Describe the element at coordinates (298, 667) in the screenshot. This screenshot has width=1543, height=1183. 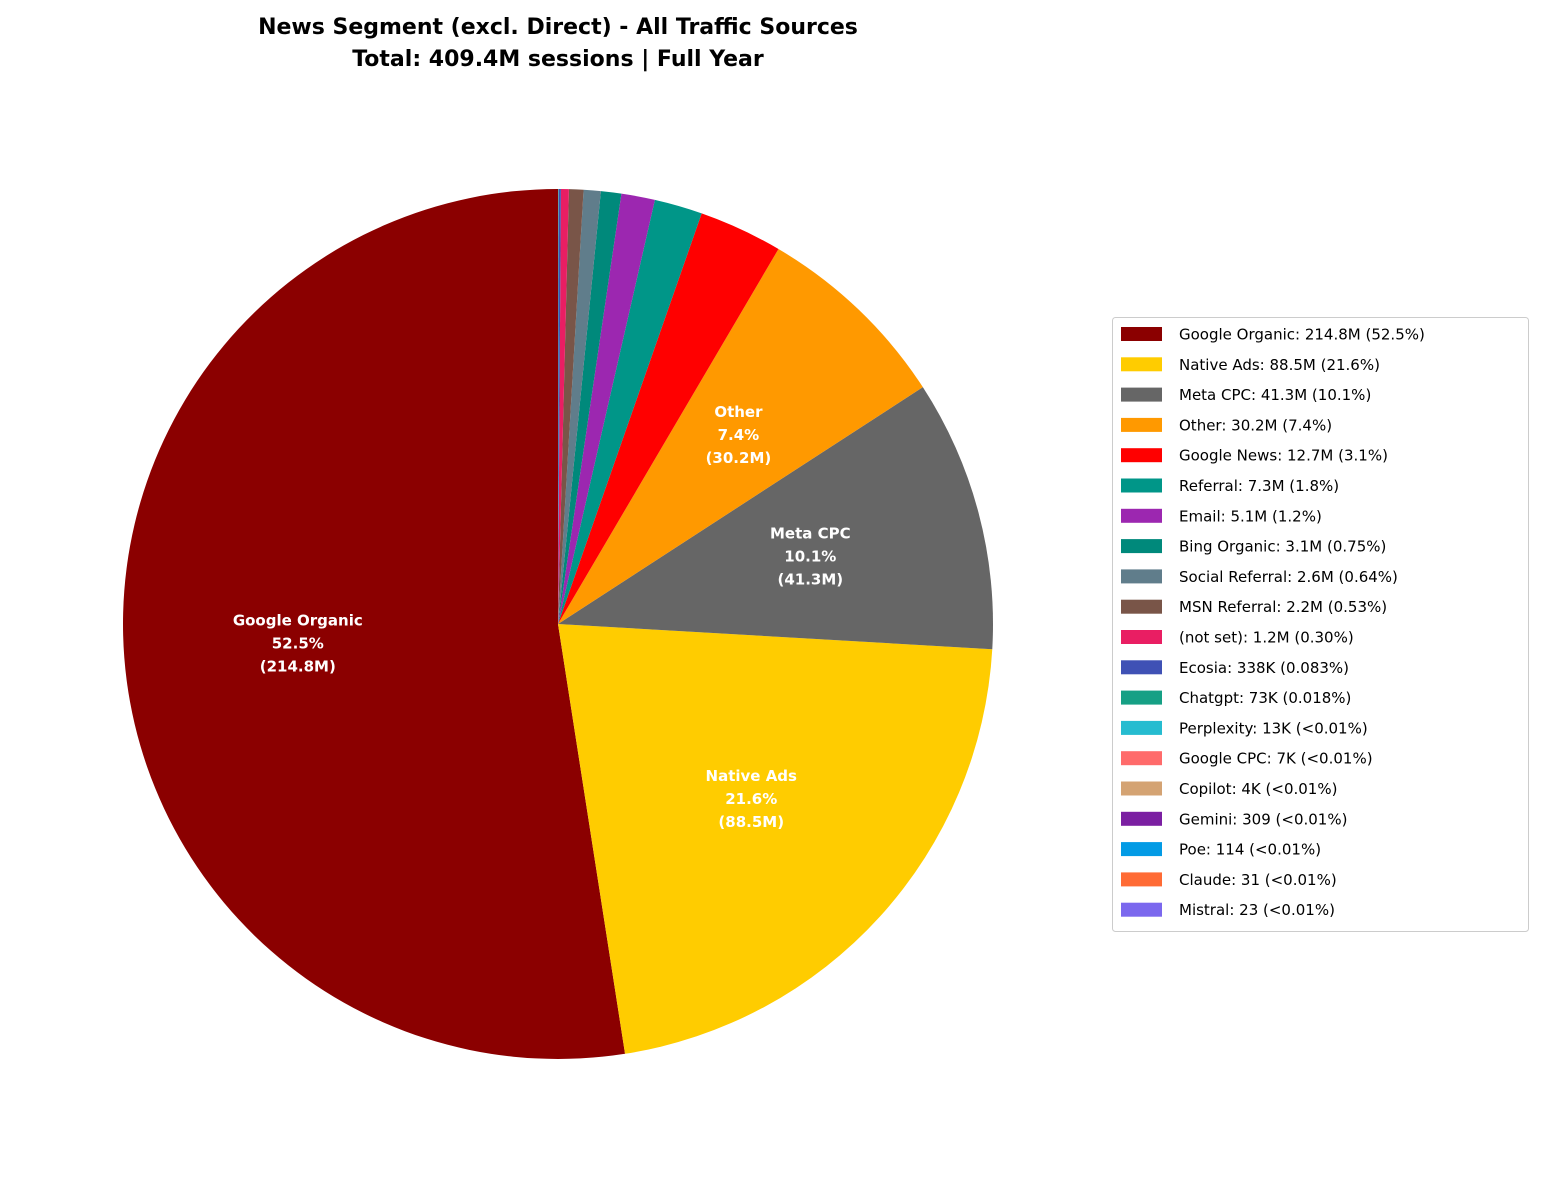
I see `slice-label: (214.8M)` at that location.